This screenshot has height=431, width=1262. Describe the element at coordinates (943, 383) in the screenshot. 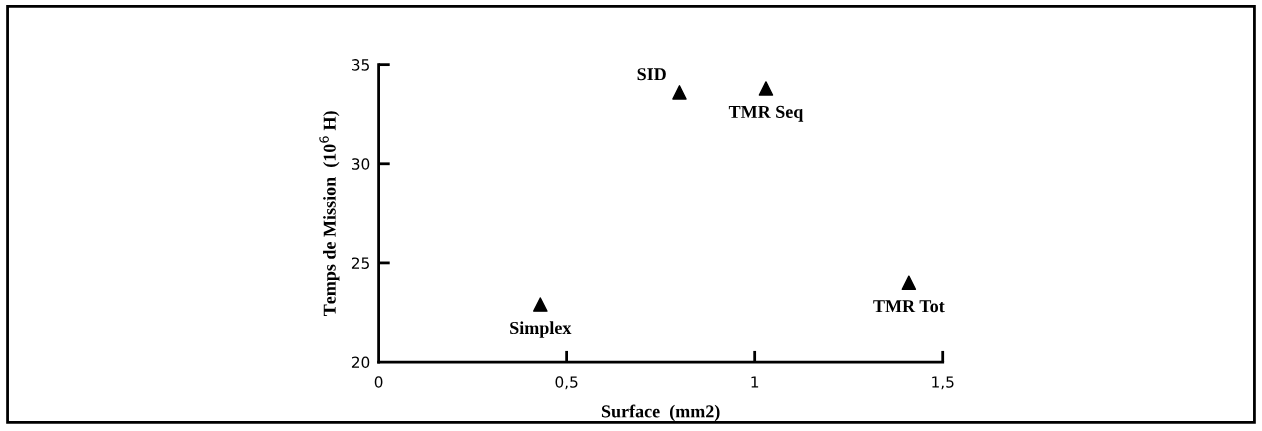

I see `x-tick-label: 1,5` at that location.